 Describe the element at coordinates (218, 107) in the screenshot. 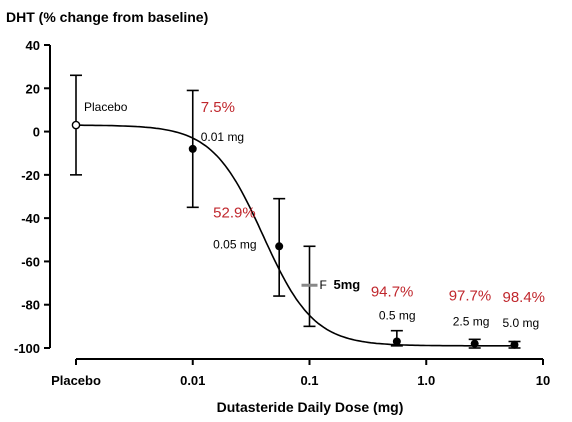

I see `reduction-pct-label: 7.5%` at that location.